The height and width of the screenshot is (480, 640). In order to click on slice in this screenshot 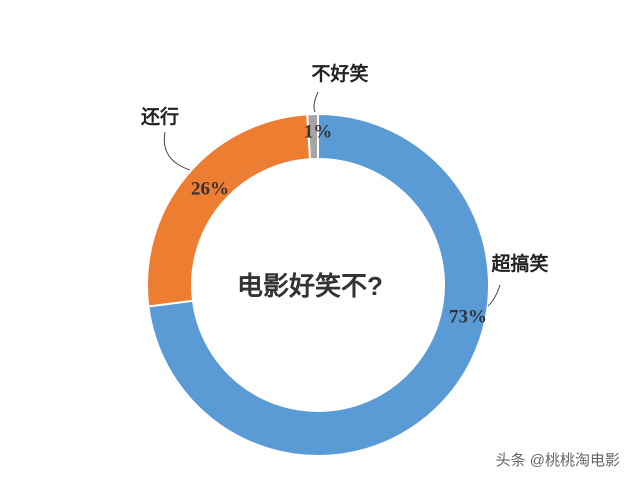, I will do `click(312, 136)`.